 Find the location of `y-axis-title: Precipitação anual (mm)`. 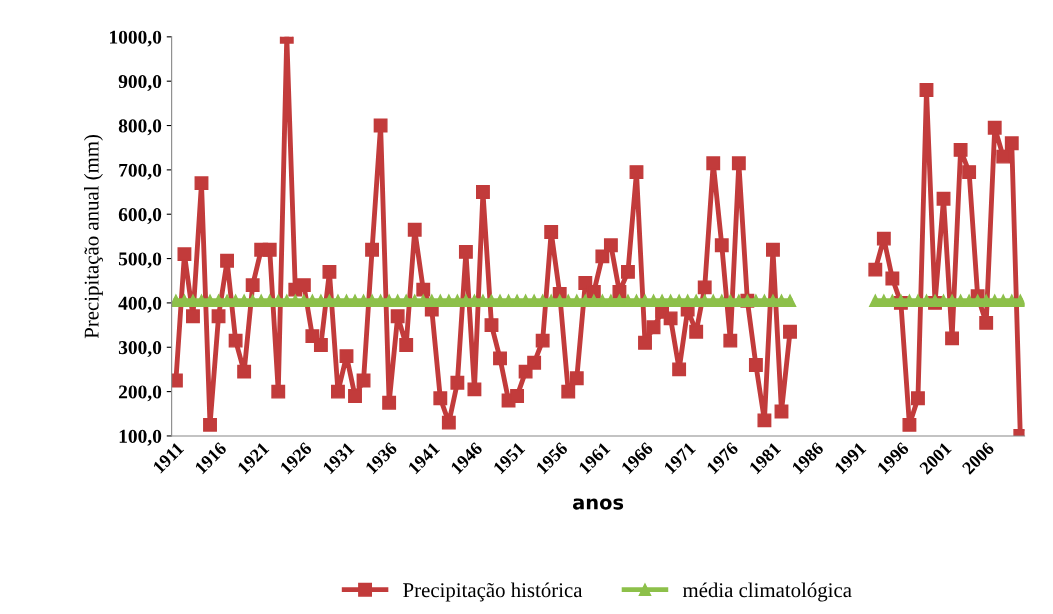

y-axis-title: Precipitação anual (mm) is located at coordinates (93, 236).